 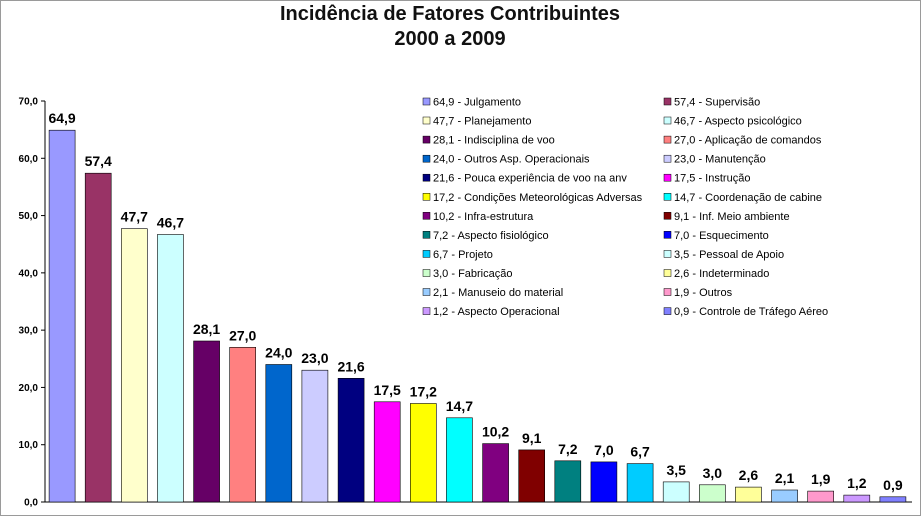 What do you see at coordinates (350, 366) in the screenshot?
I see `data-label: 21,6` at bounding box center [350, 366].